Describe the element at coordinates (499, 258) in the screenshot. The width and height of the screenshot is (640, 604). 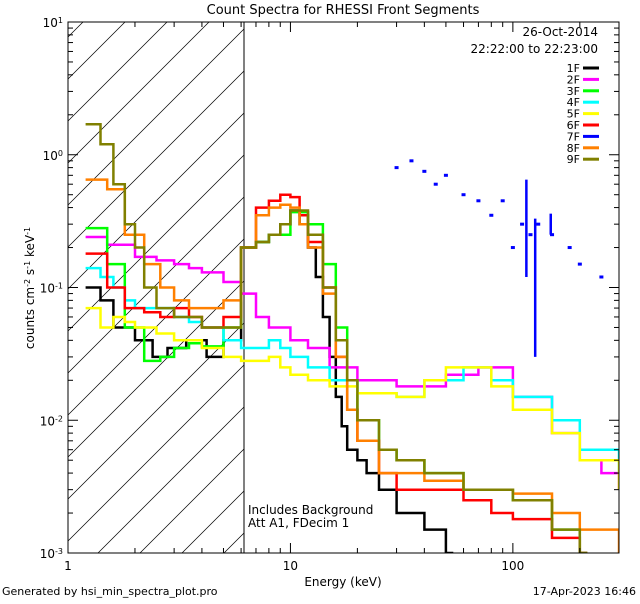
I see `series-7F` at that location.